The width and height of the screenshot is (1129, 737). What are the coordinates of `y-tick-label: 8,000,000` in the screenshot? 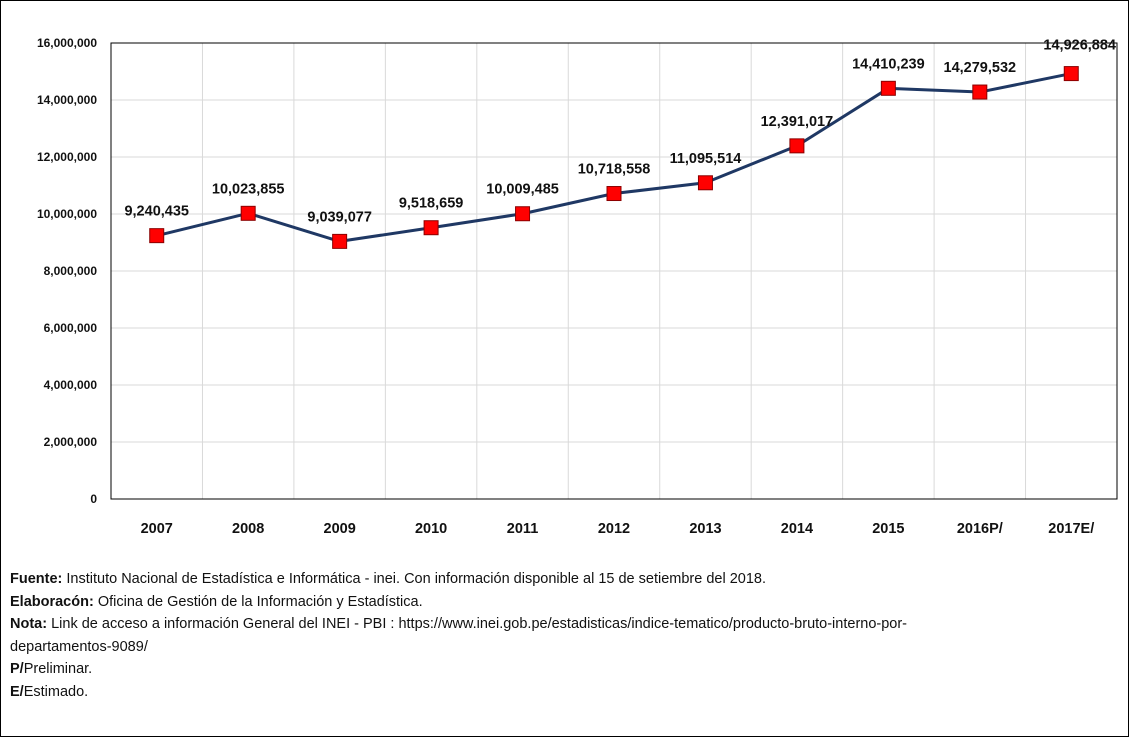 It's located at (71, 271).